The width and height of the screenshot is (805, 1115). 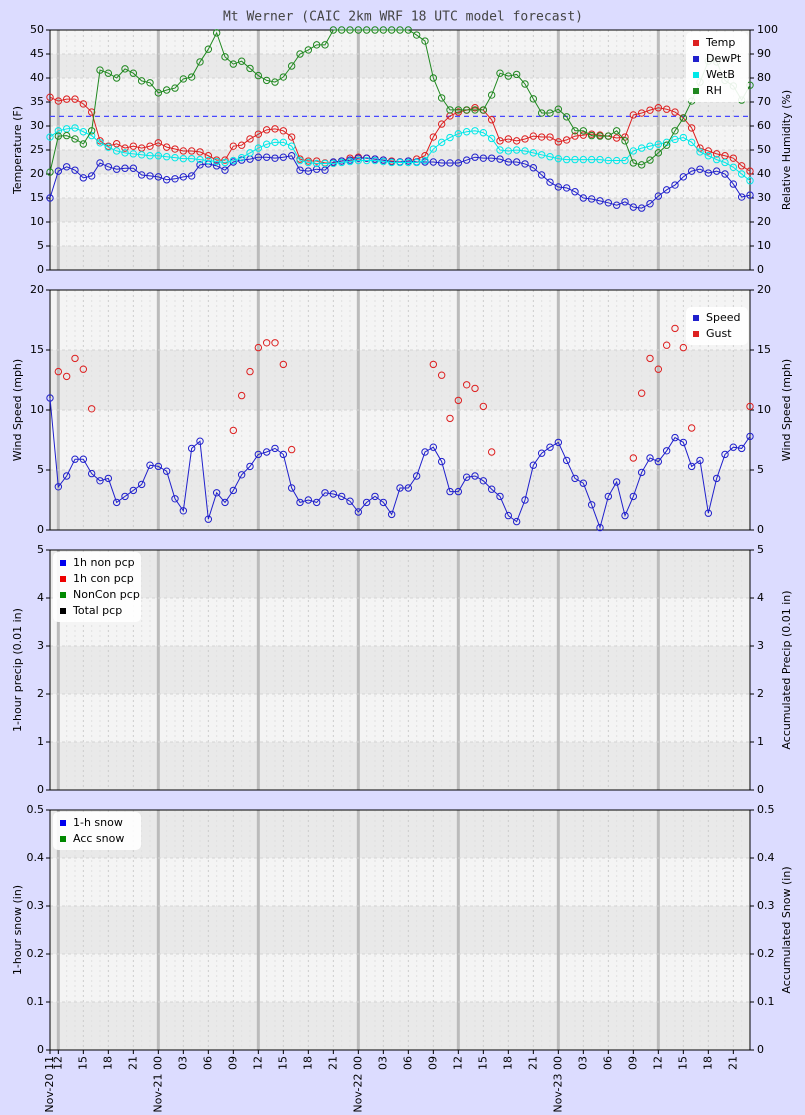 I want to click on y2-tick-label: 40, so click(x=764, y=173).